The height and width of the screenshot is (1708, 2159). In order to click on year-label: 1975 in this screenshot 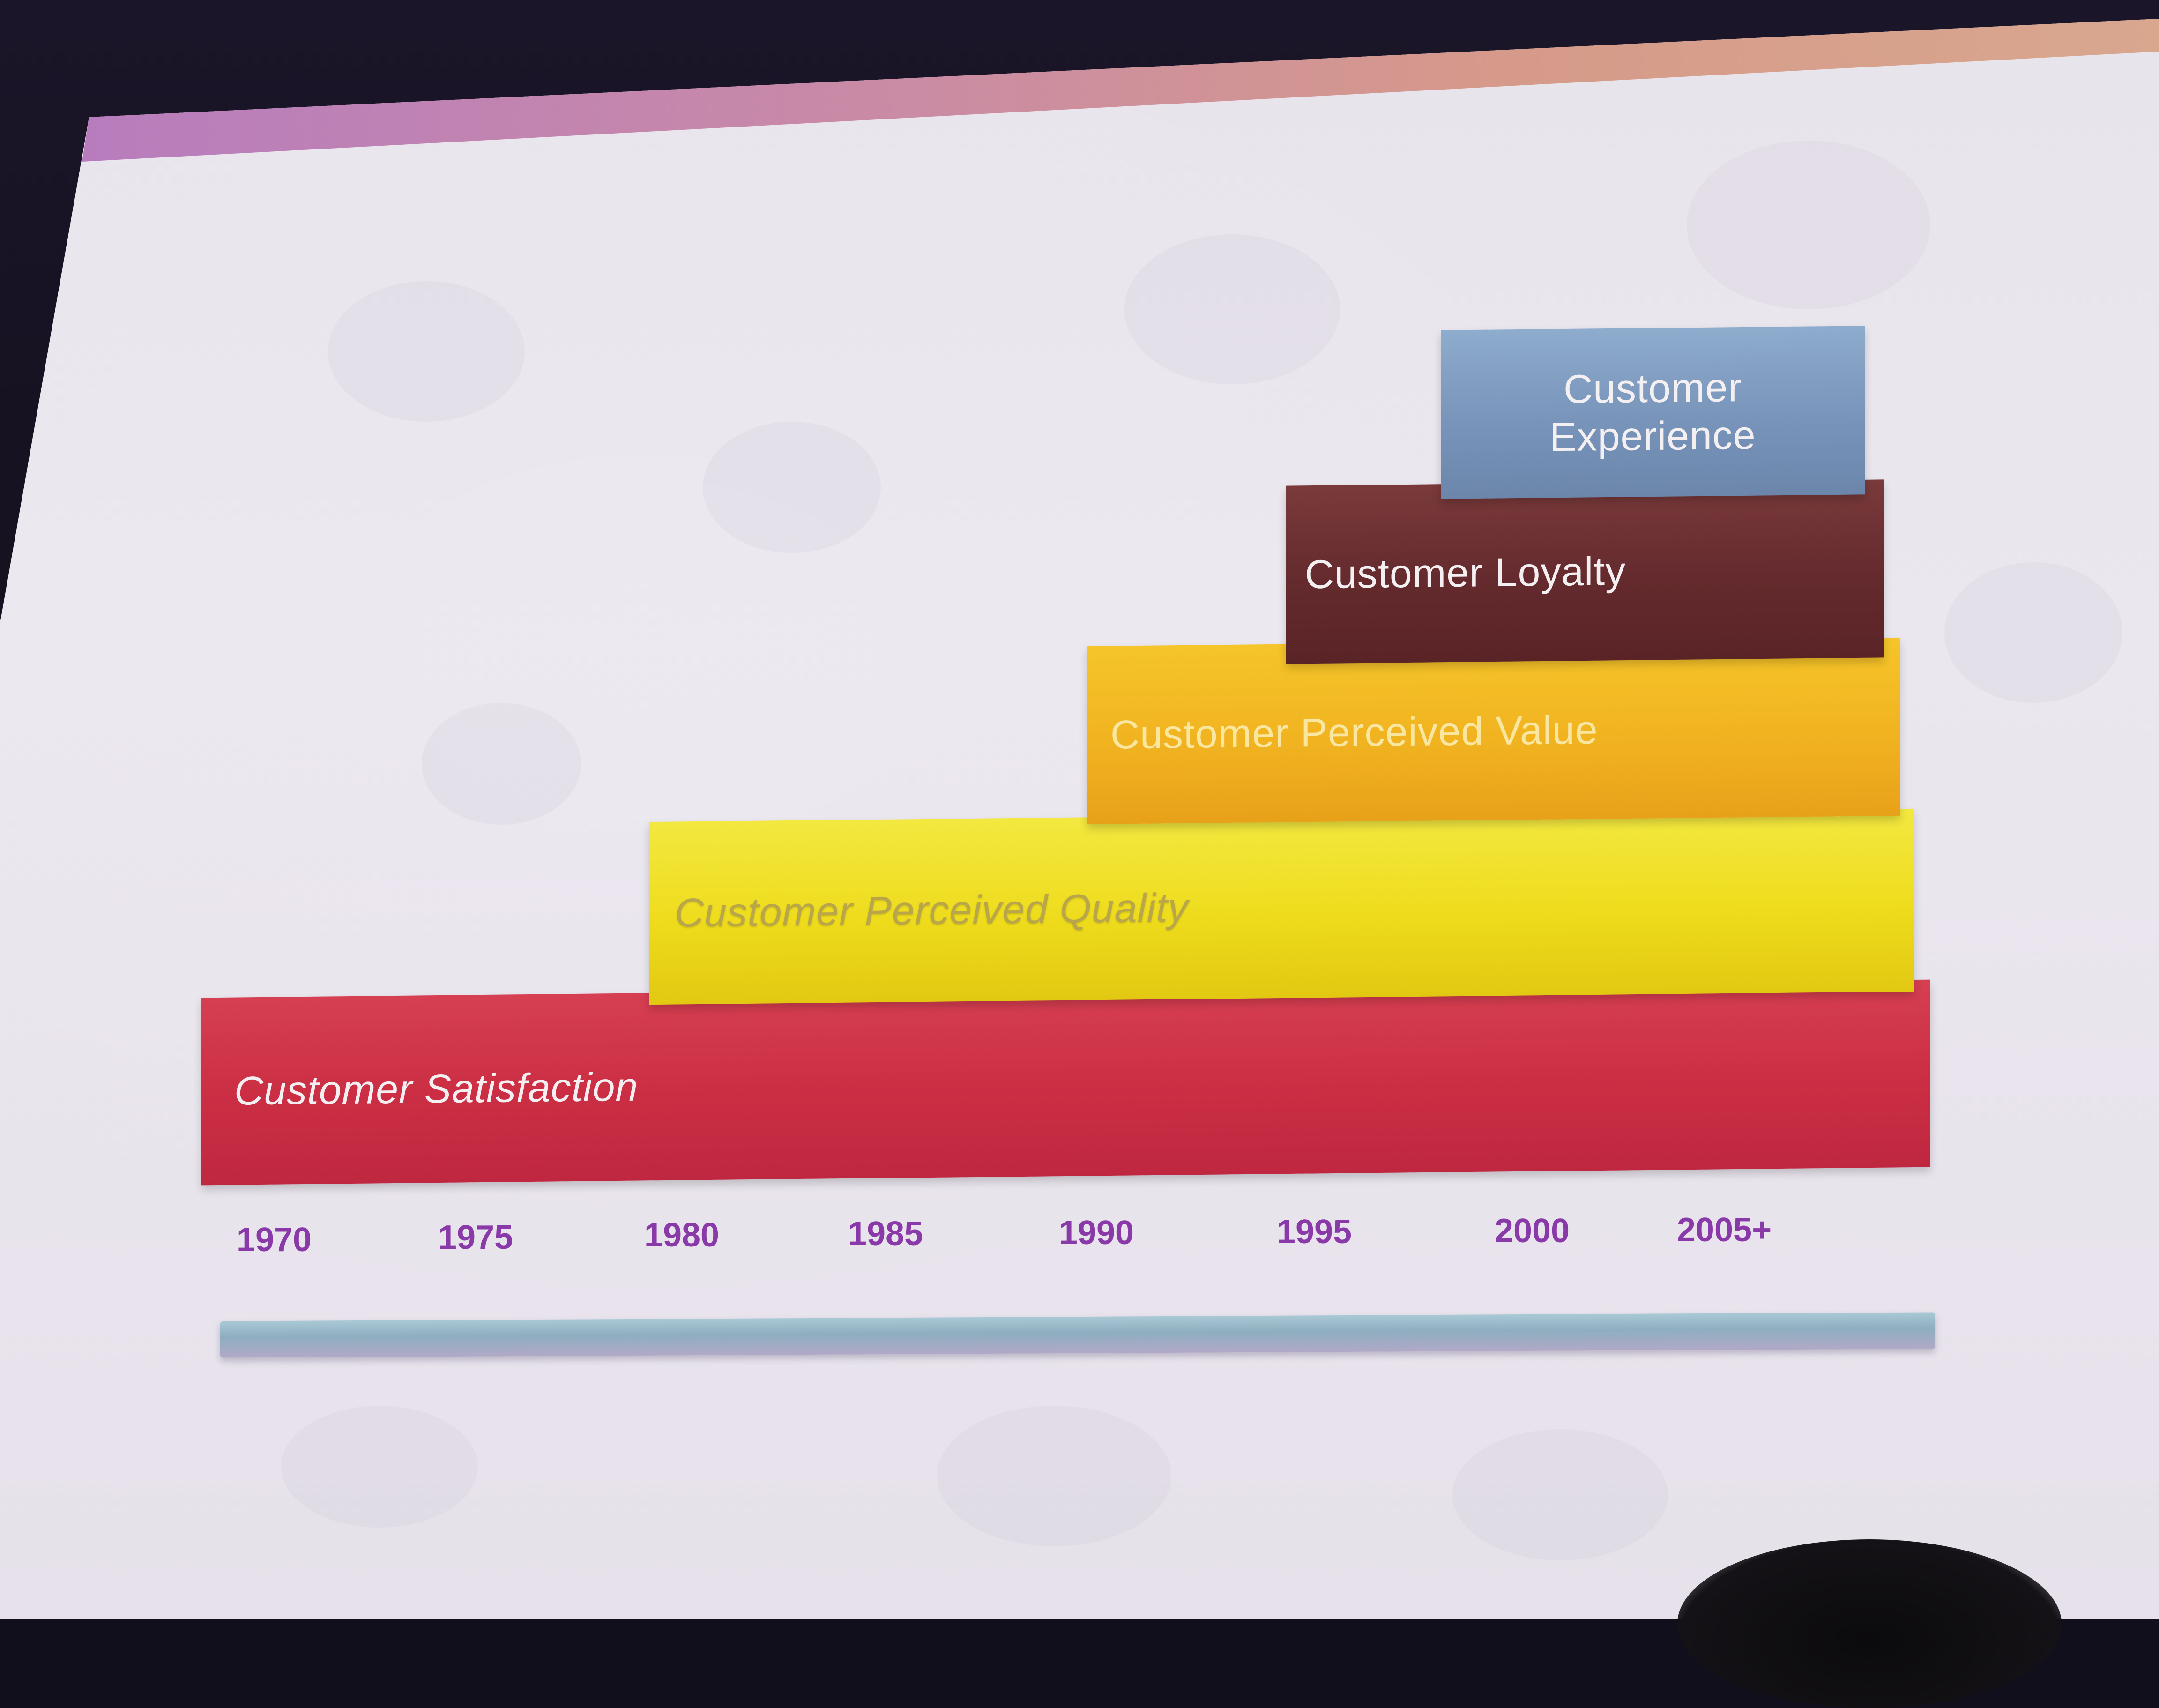, I will do `click(476, 1237)`.